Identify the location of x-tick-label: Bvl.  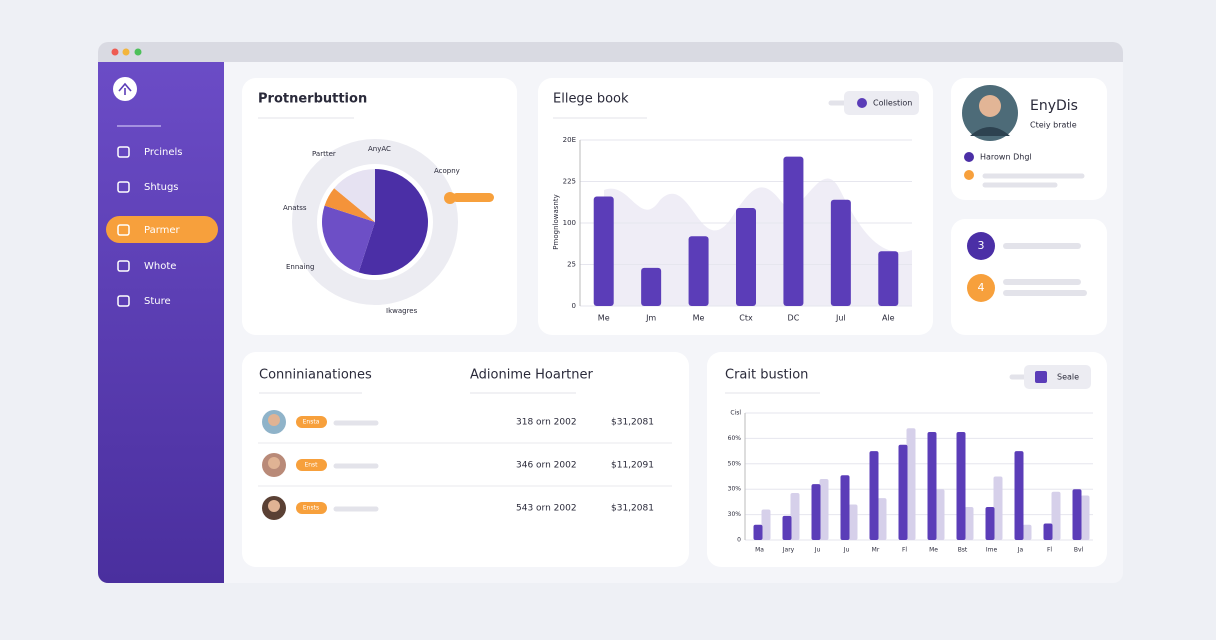
(1079, 550).